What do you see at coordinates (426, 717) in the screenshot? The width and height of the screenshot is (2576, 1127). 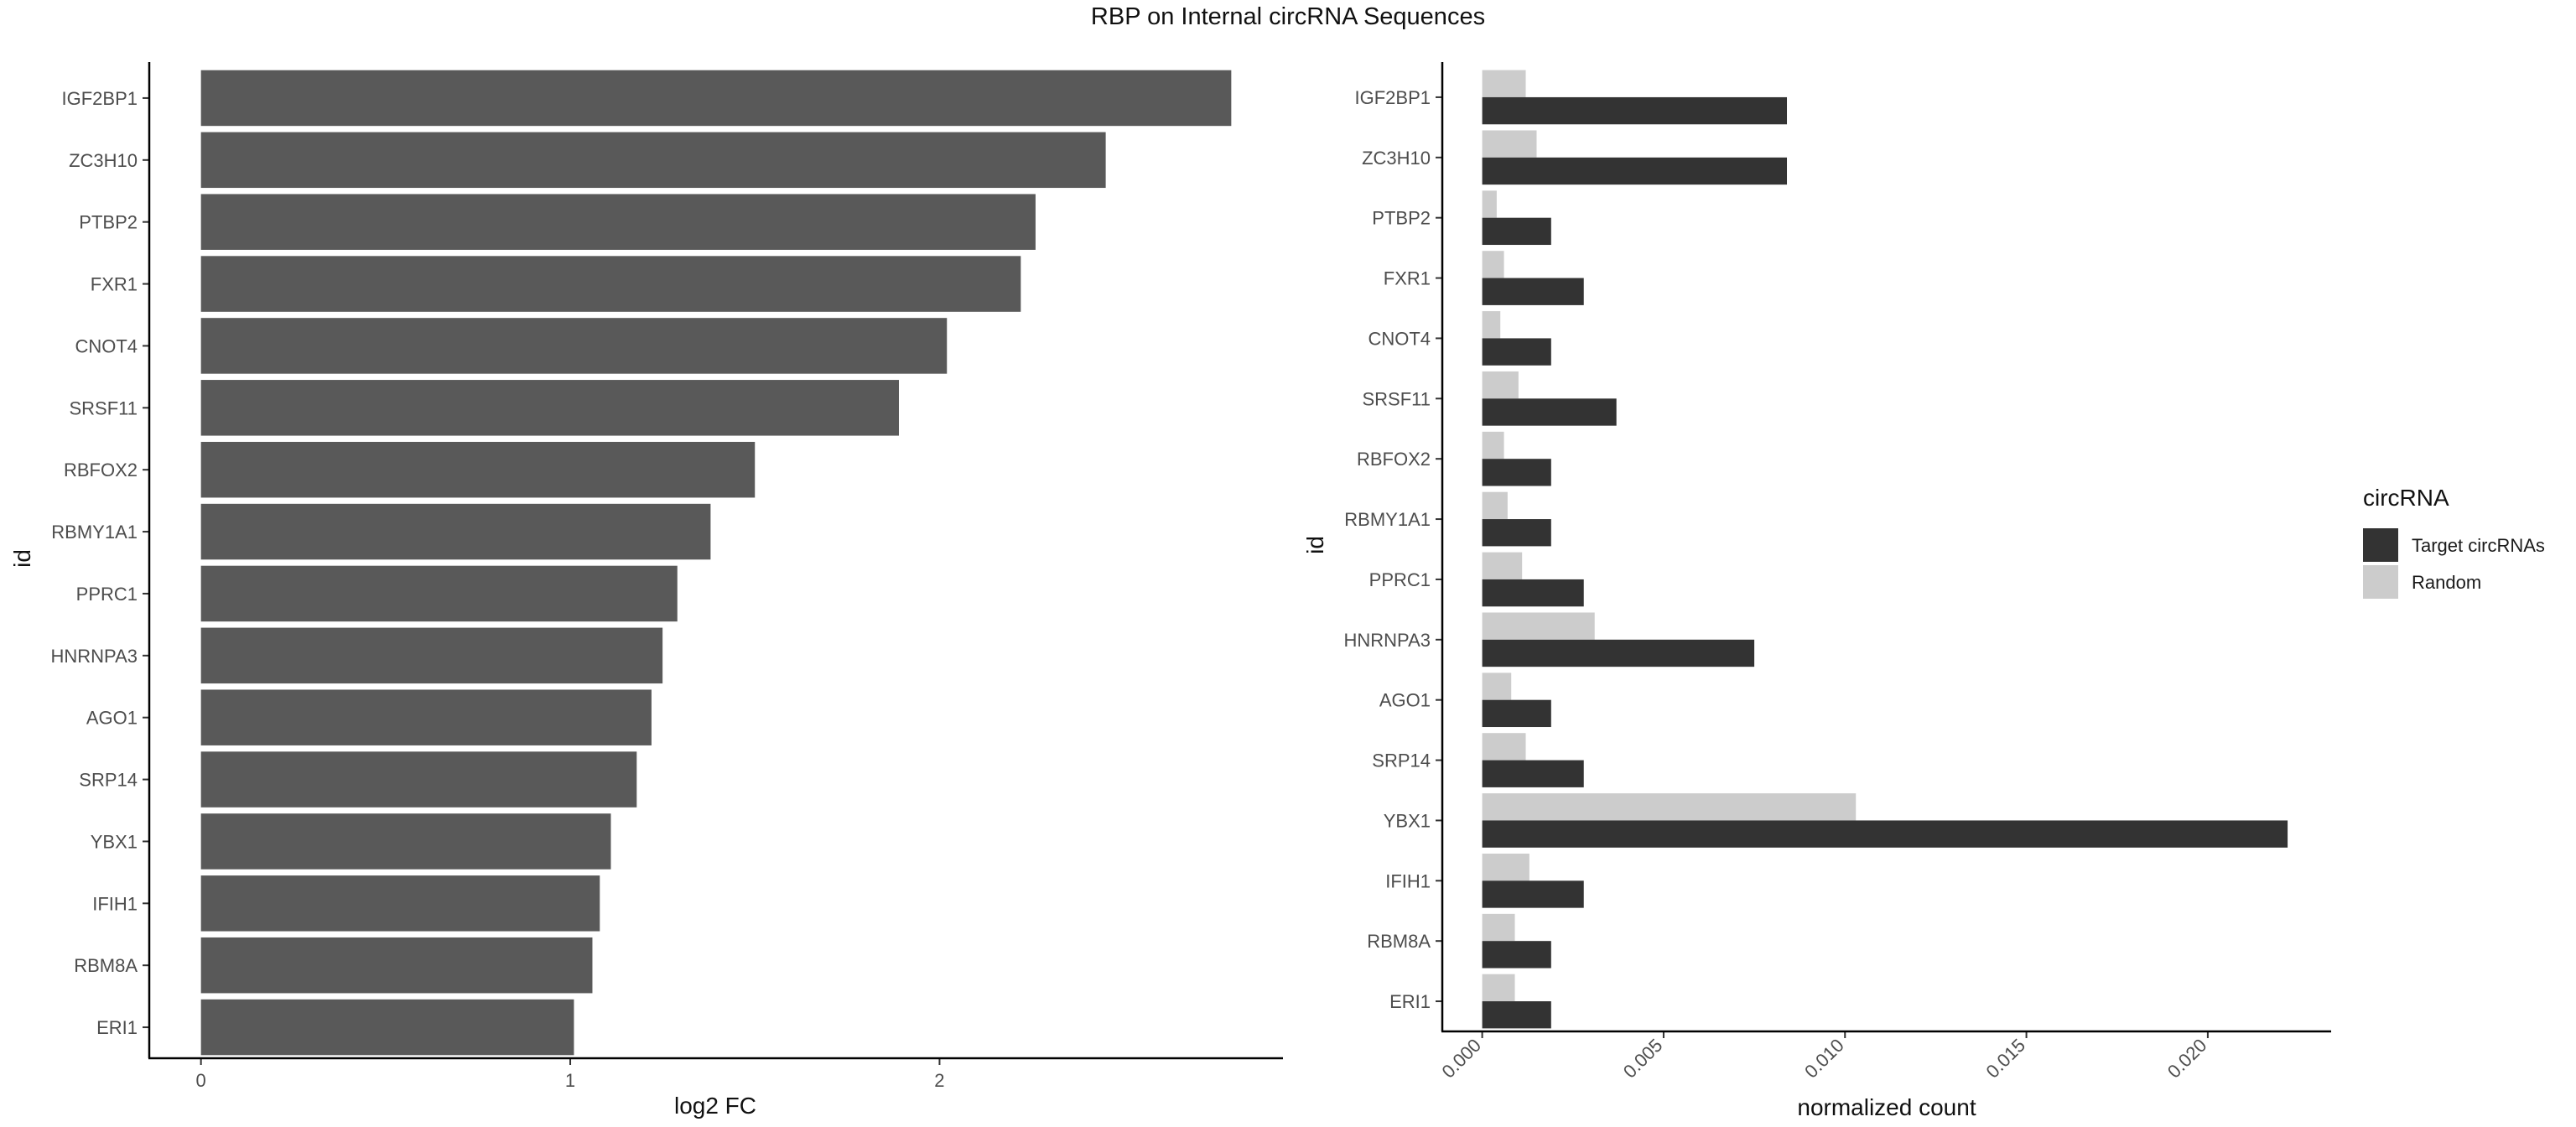 I see `bar-log2fc-ago1` at bounding box center [426, 717].